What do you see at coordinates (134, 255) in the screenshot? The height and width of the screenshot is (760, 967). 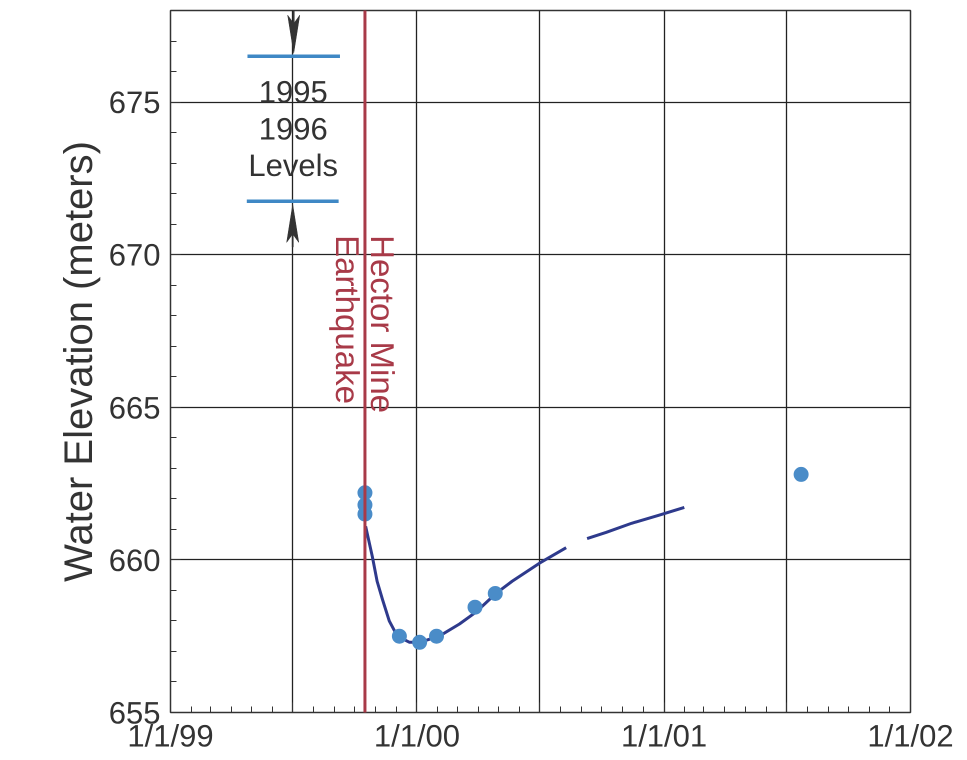 I see `y-tick-label: 670` at bounding box center [134, 255].